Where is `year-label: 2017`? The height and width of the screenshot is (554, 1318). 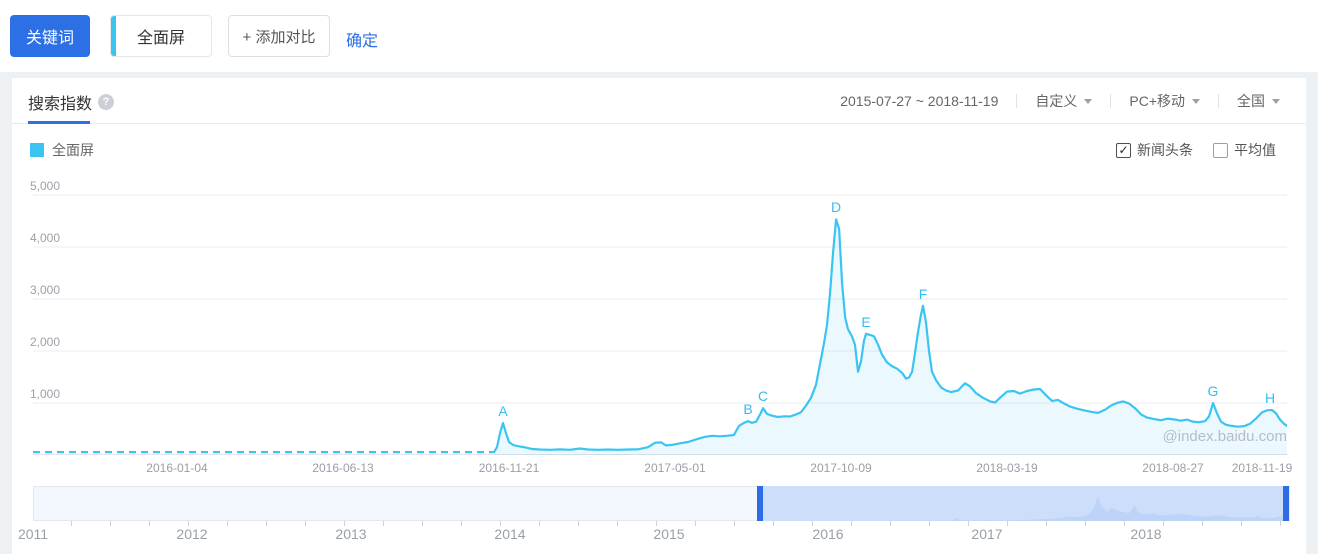
year-label: 2017 is located at coordinates (987, 534).